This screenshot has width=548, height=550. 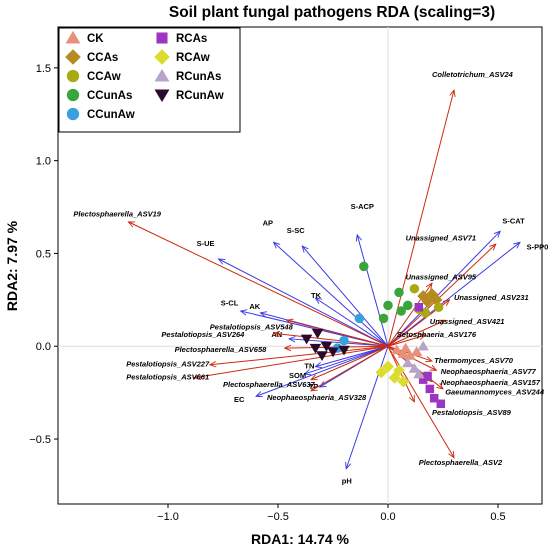 What do you see at coordinates (43, 347) in the screenshot?
I see `y-tick-label: 0.0` at bounding box center [43, 347].